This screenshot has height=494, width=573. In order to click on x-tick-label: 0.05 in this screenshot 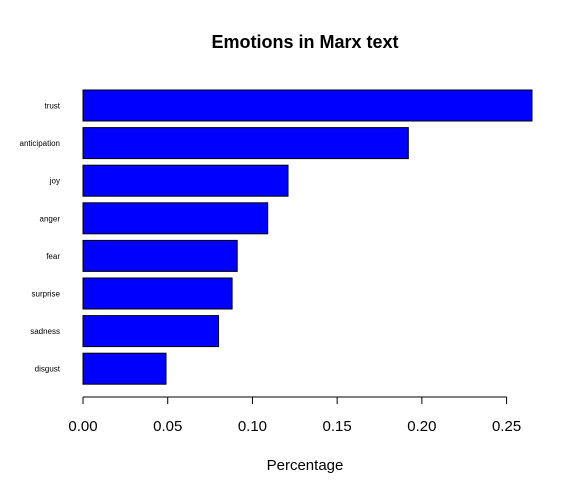, I will do `click(167, 426)`.